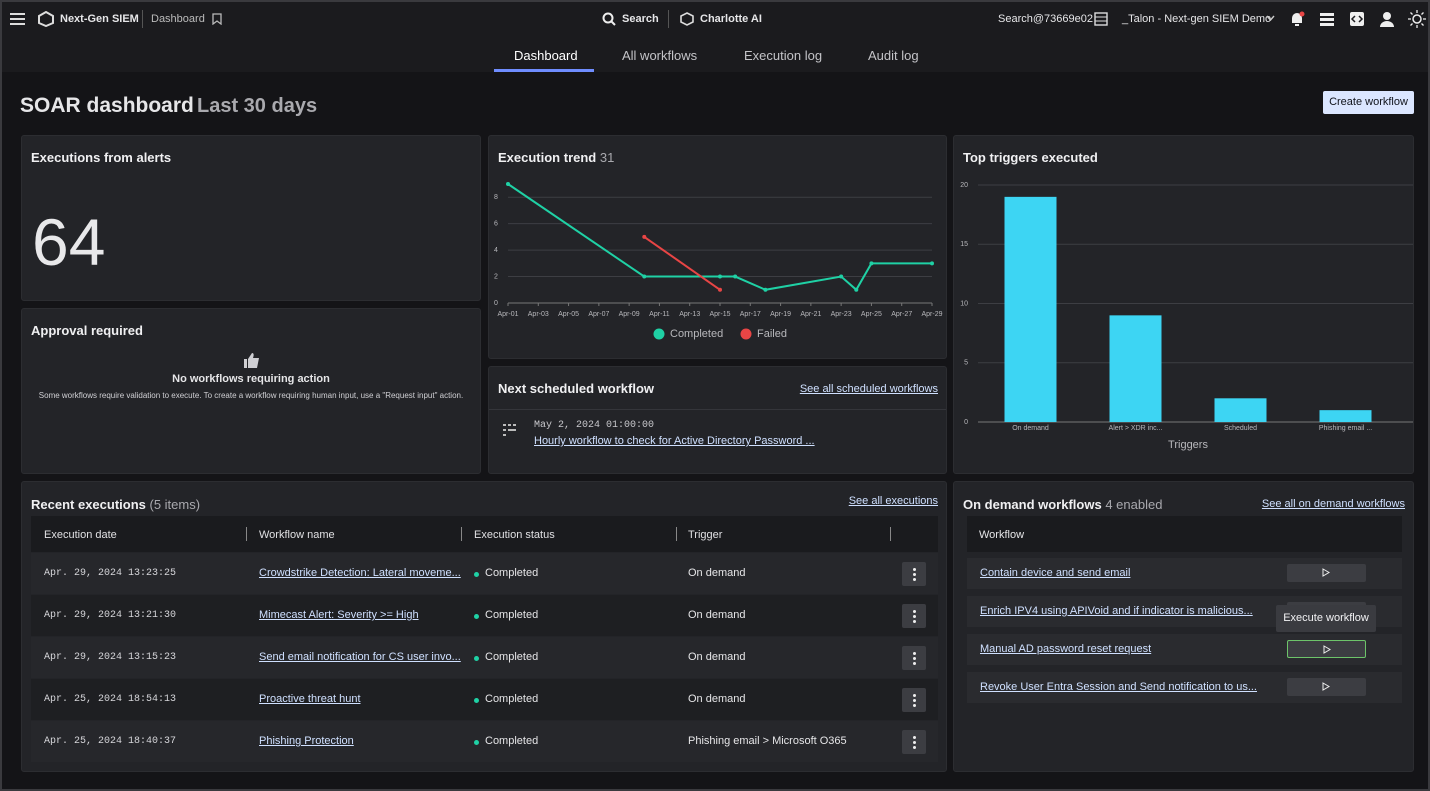 This screenshot has width=1430, height=791. Describe the element at coordinates (1030, 428) in the screenshot. I see `x-tick-label: On demand` at that location.